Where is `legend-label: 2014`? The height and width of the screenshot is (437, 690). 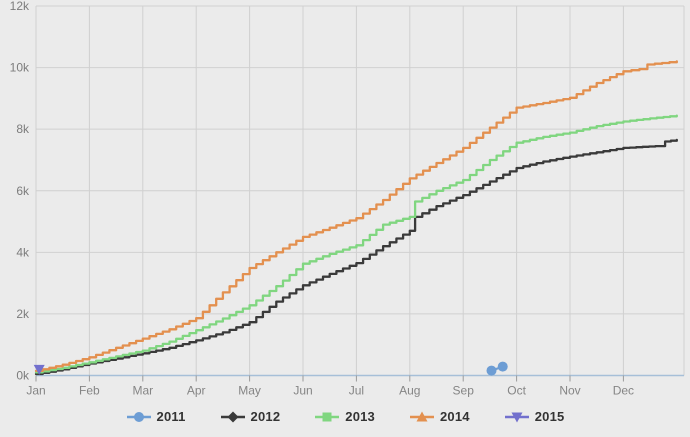
legend-label: 2014 is located at coordinates (455, 416).